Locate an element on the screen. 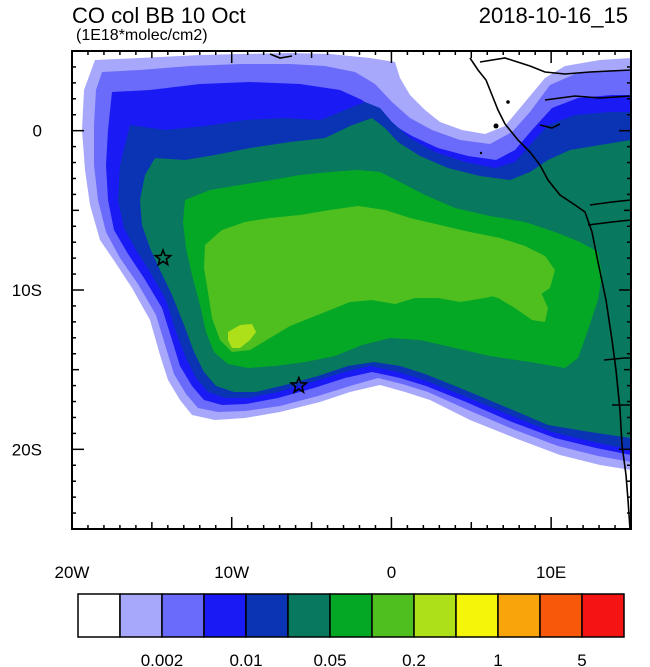 This screenshot has width=650, height=667. lat-label: 10S is located at coordinates (27, 290).